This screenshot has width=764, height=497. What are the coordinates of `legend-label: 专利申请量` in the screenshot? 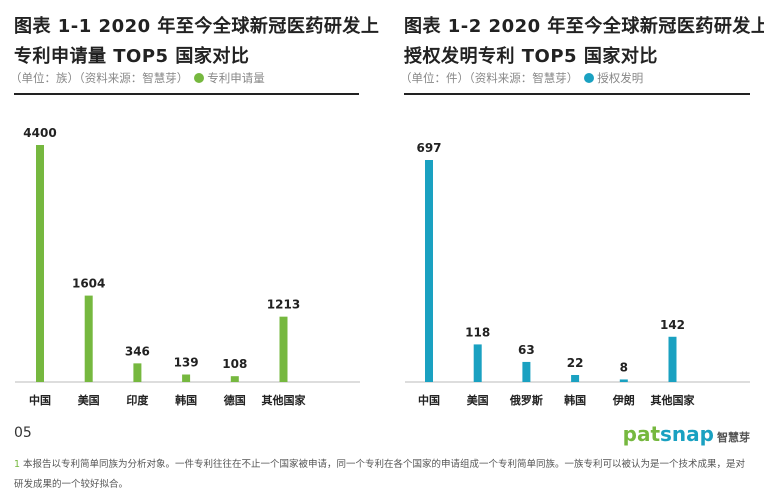 It's located at (236, 78).